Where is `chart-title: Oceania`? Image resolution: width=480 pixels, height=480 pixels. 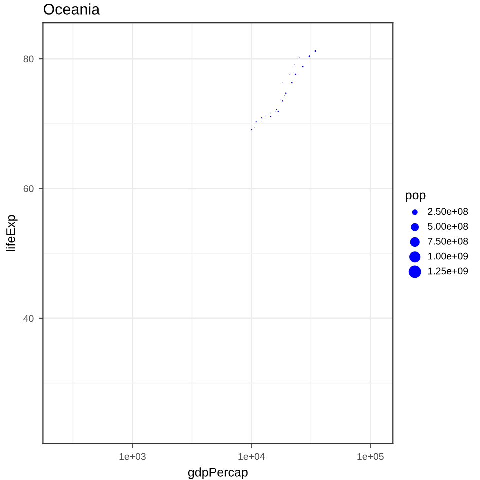 chart-title: Oceania is located at coordinates (72, 9).